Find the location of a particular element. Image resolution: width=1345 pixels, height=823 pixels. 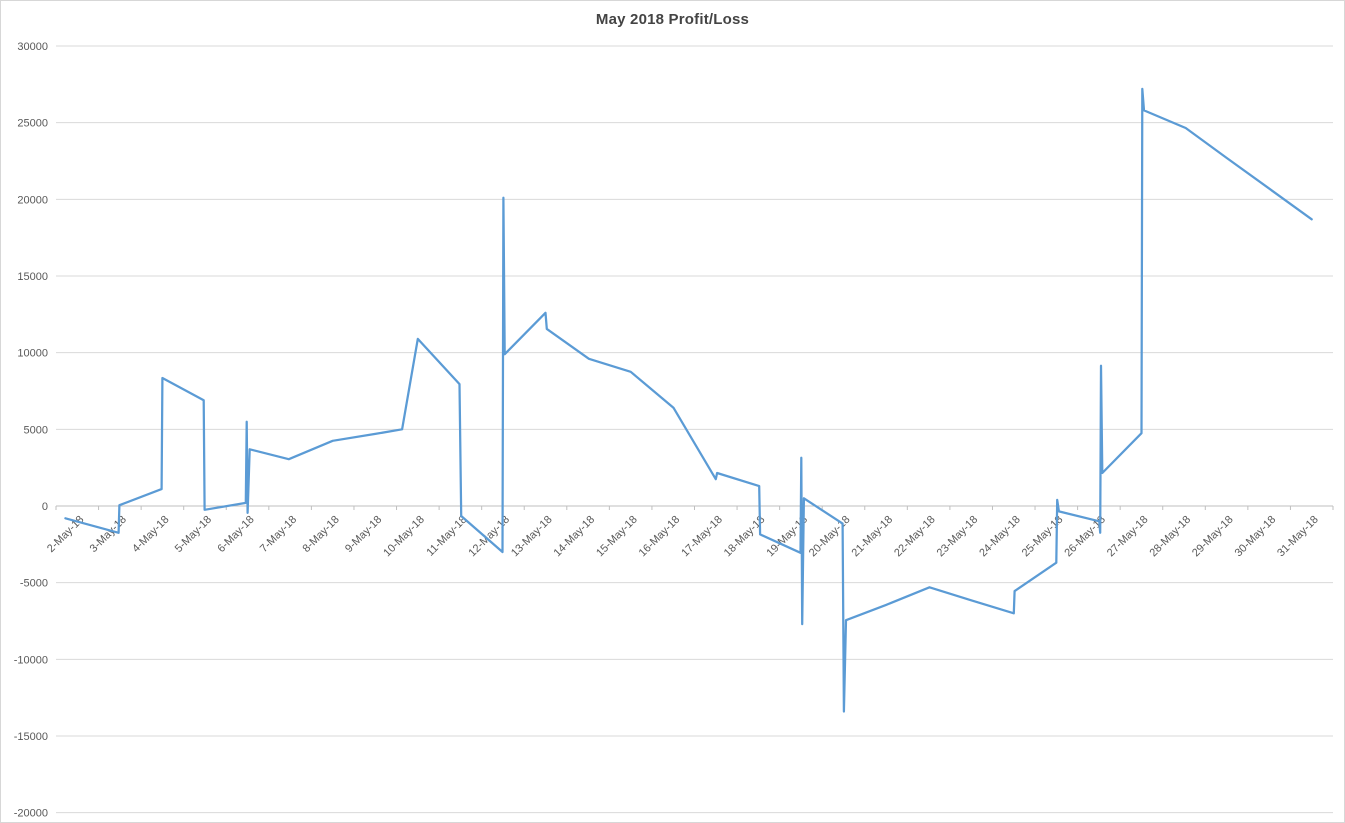

y-tick-label: 15000 is located at coordinates (32, 277).